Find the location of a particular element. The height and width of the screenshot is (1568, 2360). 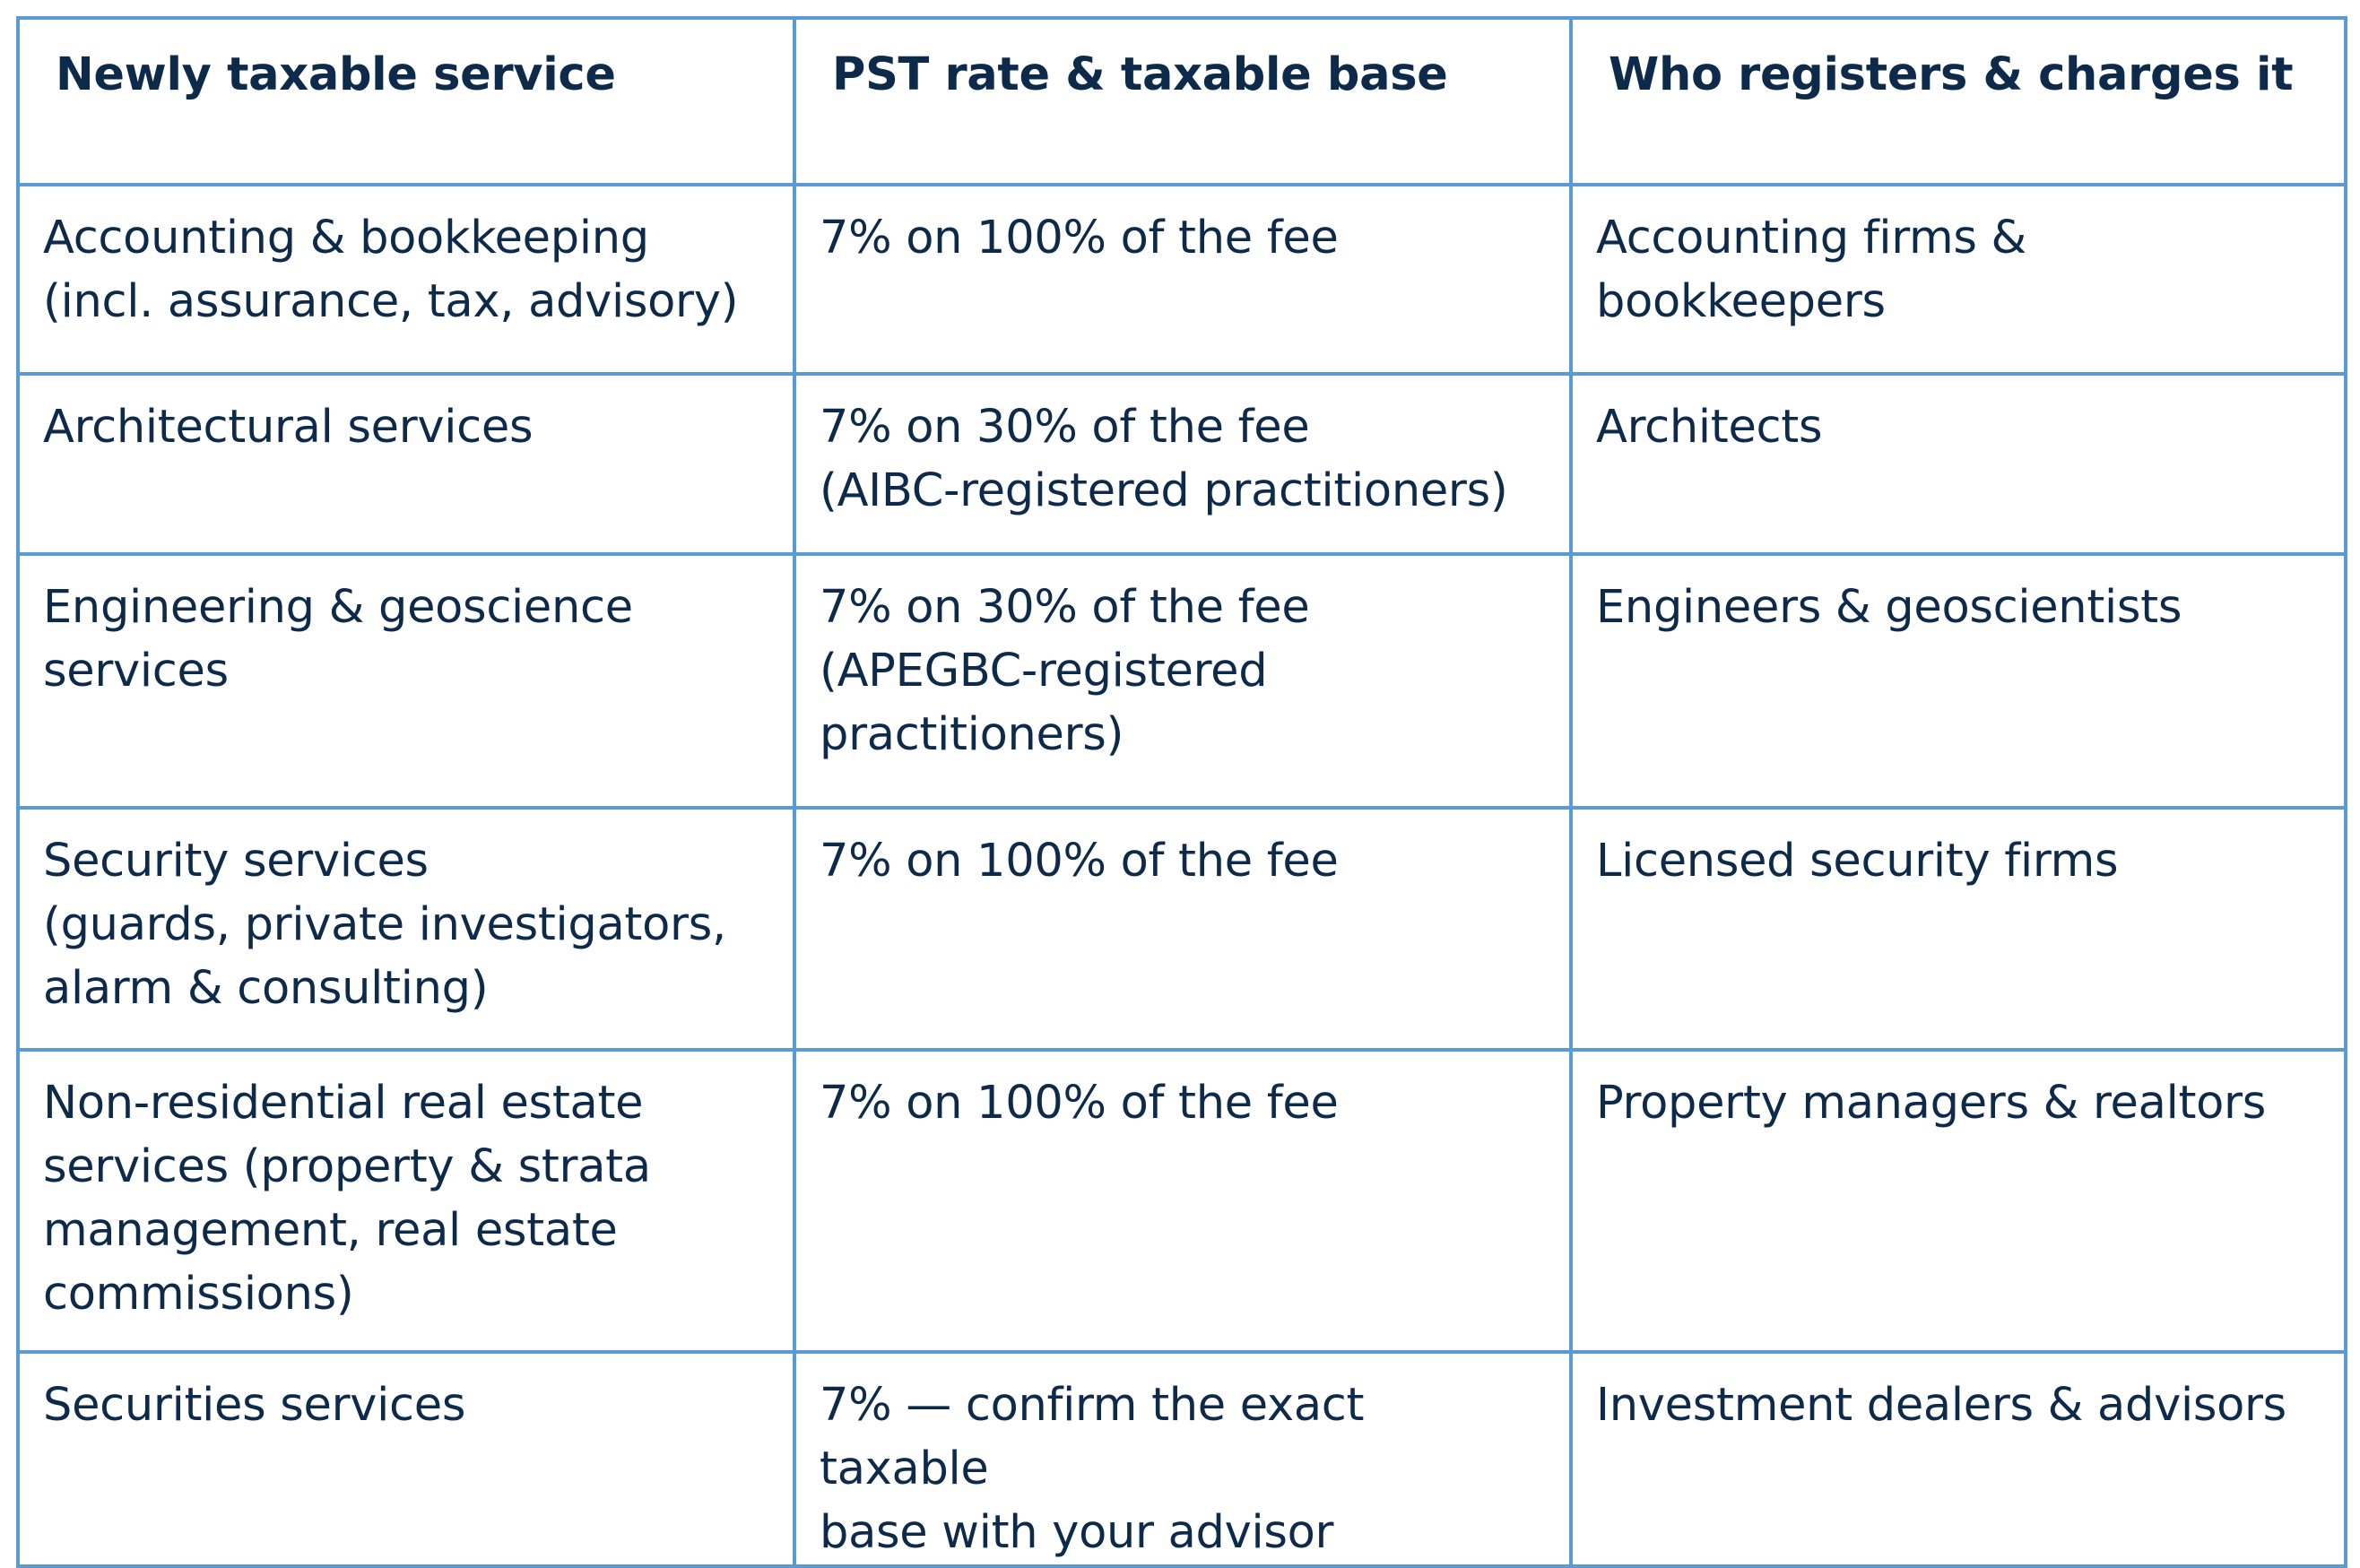

cell-line: Property managers & realtors is located at coordinates (1931, 1103).